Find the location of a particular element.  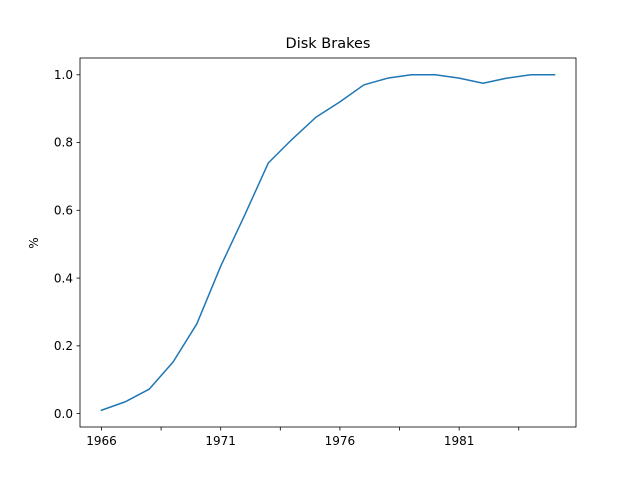

y-tick-label: 0.8 is located at coordinates (63, 143).